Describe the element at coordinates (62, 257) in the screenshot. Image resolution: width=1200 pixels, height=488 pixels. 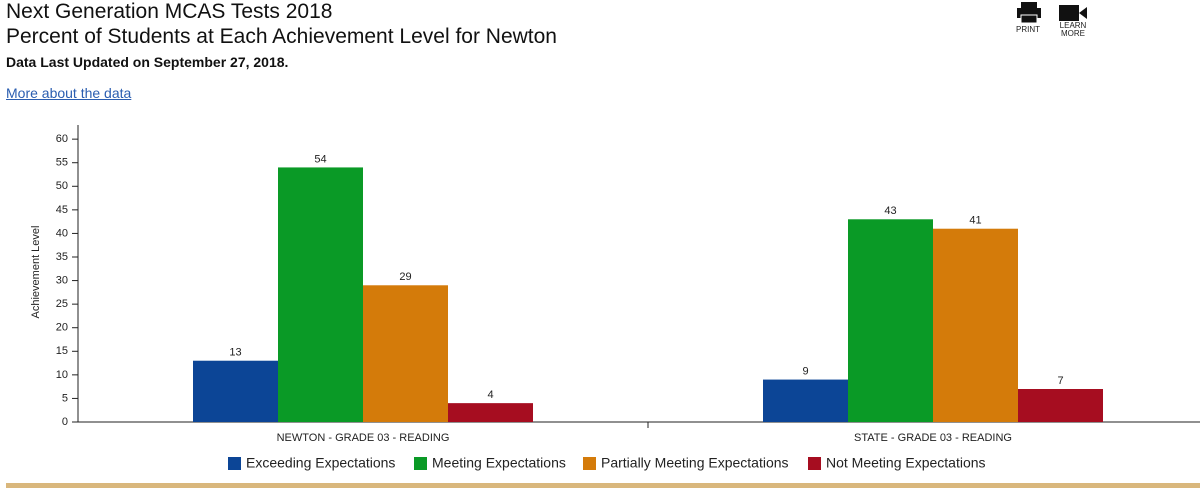
I see `y-tick-label: 35` at that location.